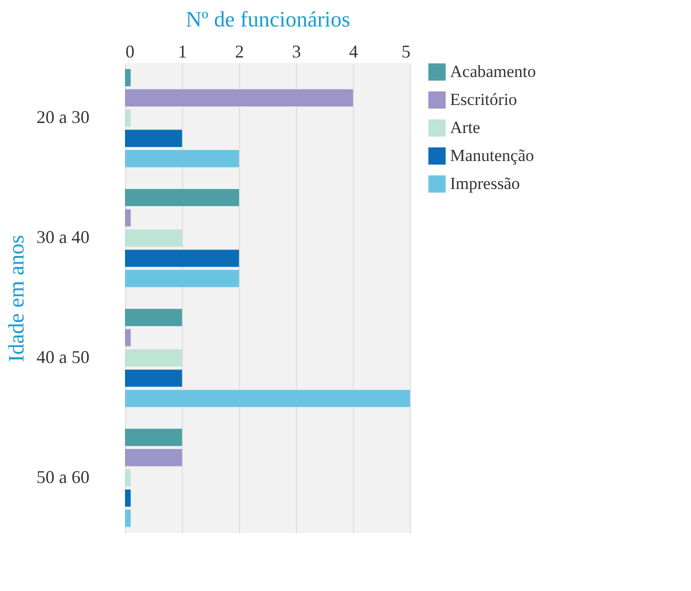 This screenshot has height=591, width=691. I want to click on legend-label: Manutenção, so click(492, 155).